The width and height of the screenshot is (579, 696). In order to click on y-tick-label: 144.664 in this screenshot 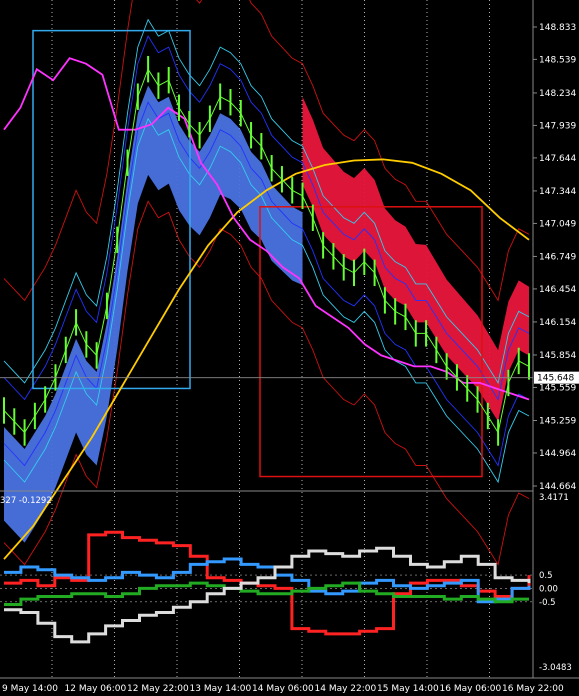, I will do `click(557, 487)`.